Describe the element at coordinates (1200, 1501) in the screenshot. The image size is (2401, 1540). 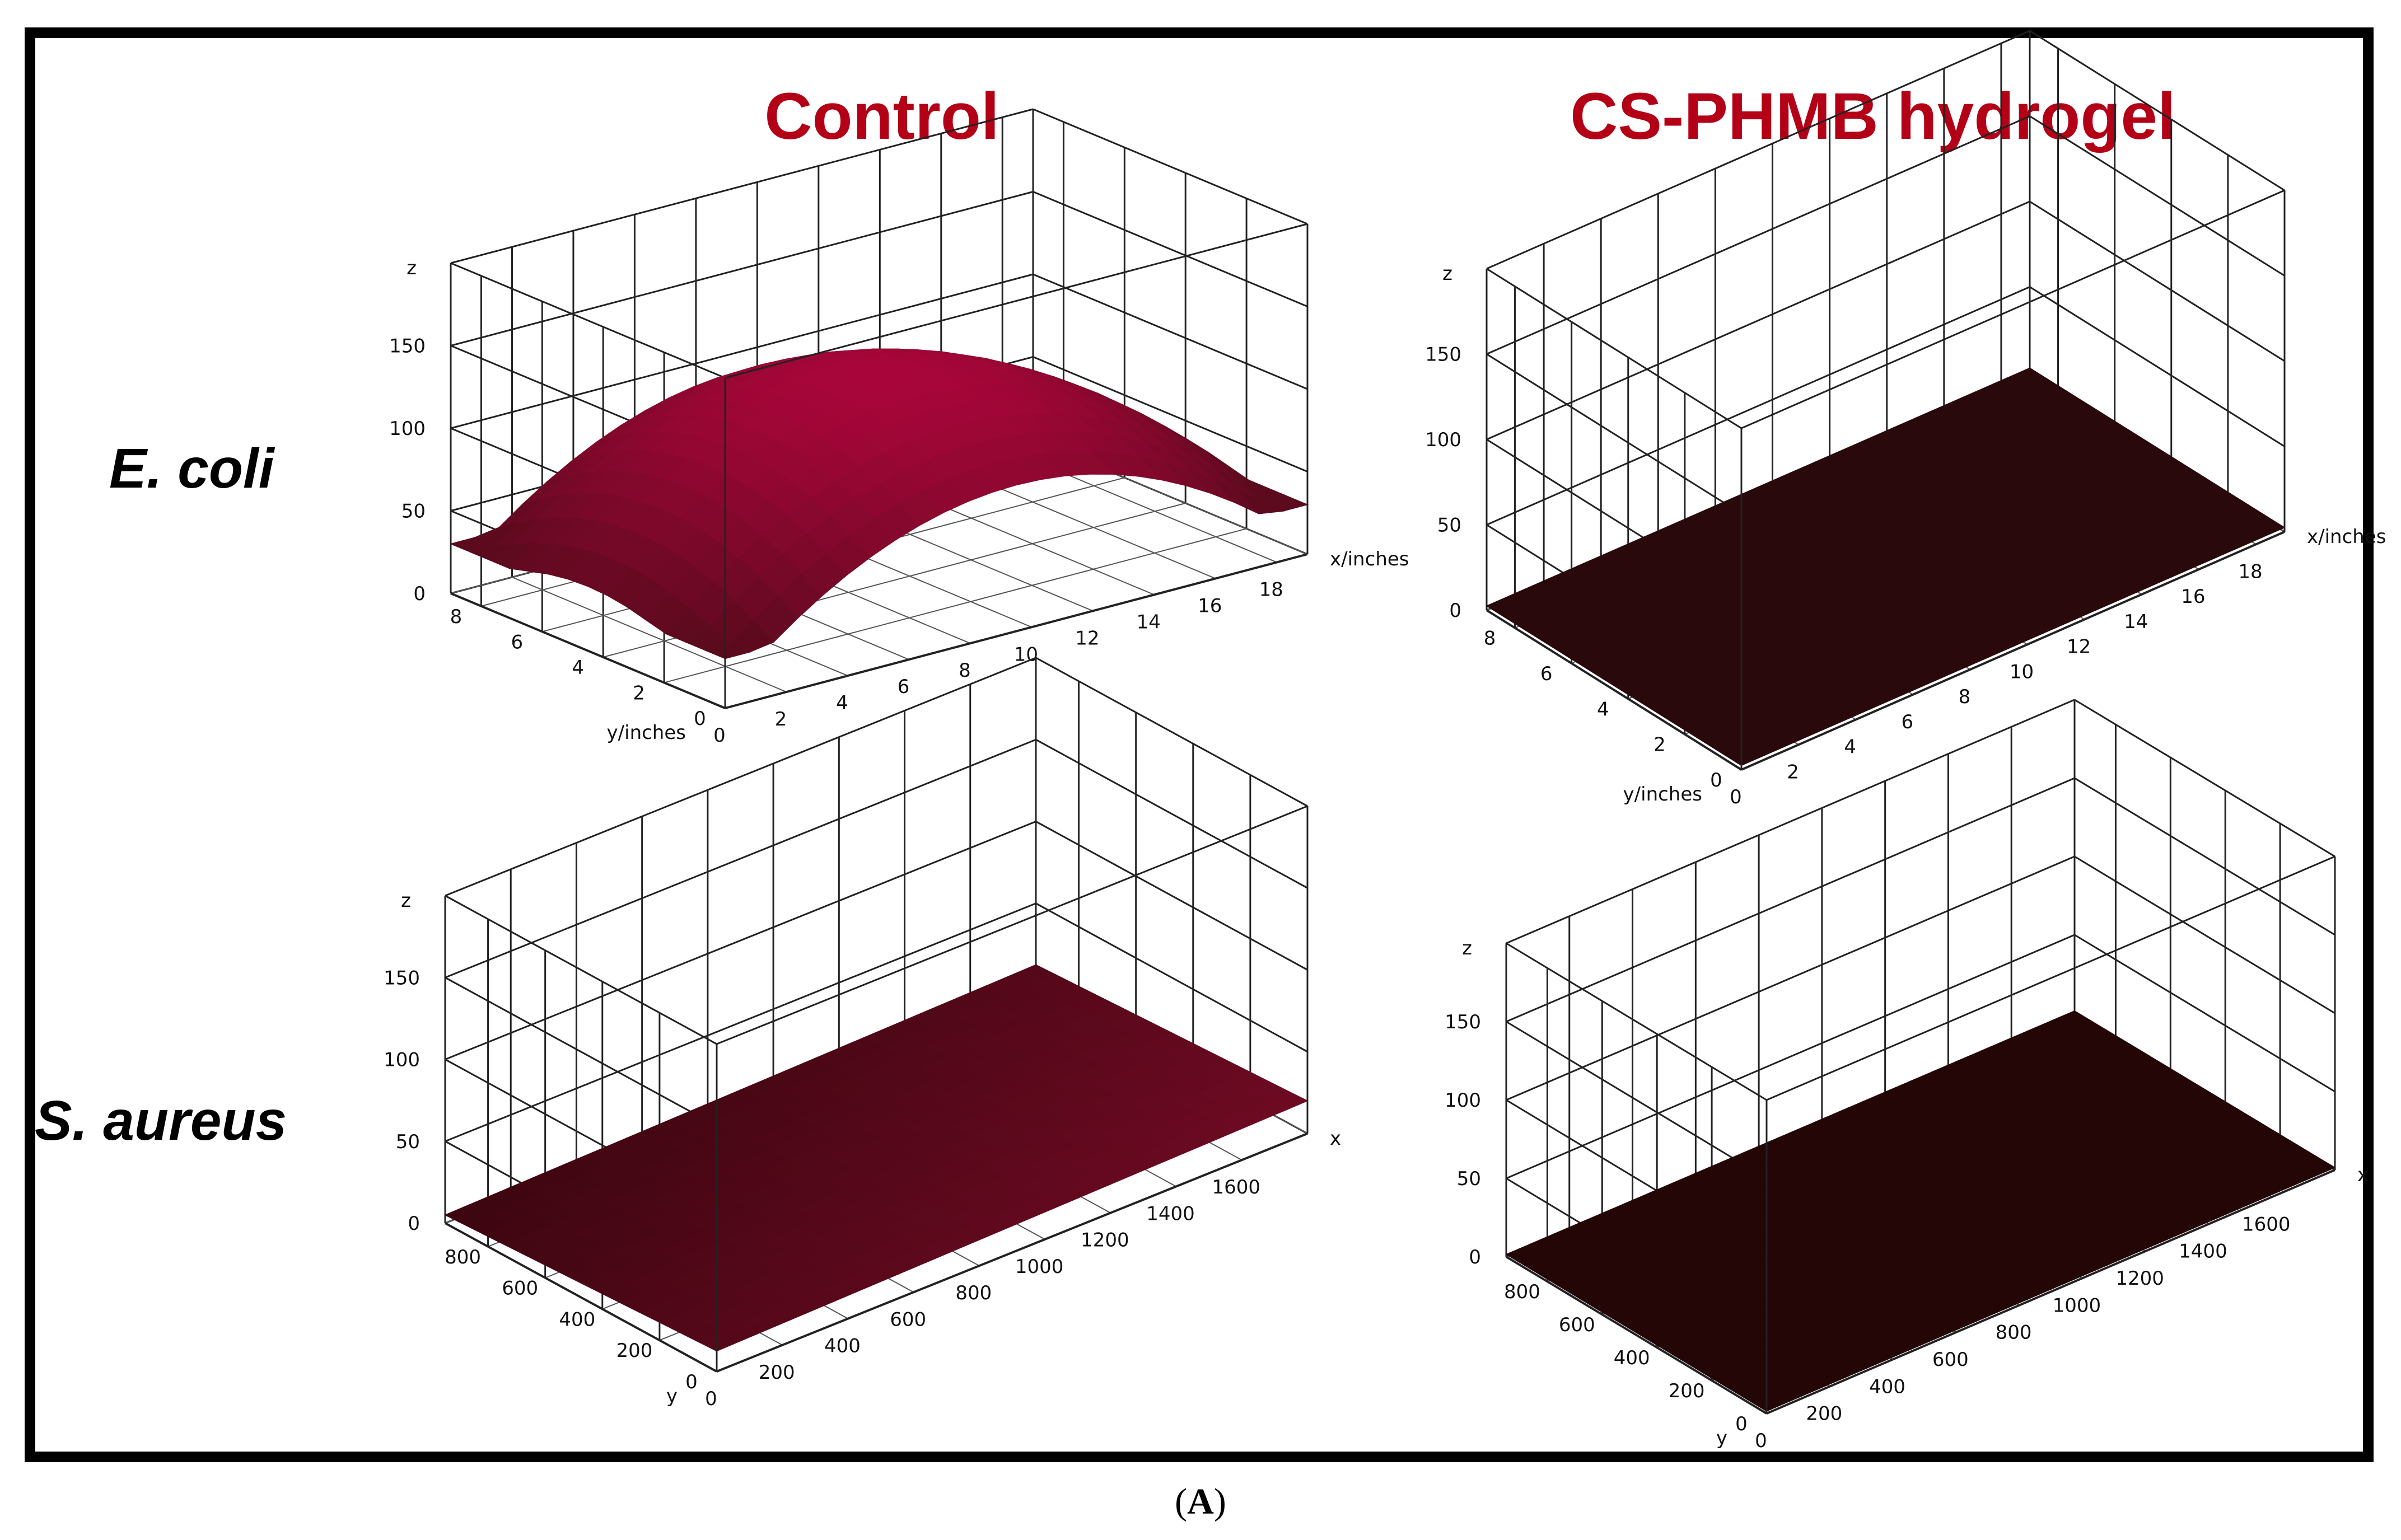
I see `figure-caption: (A)` at that location.